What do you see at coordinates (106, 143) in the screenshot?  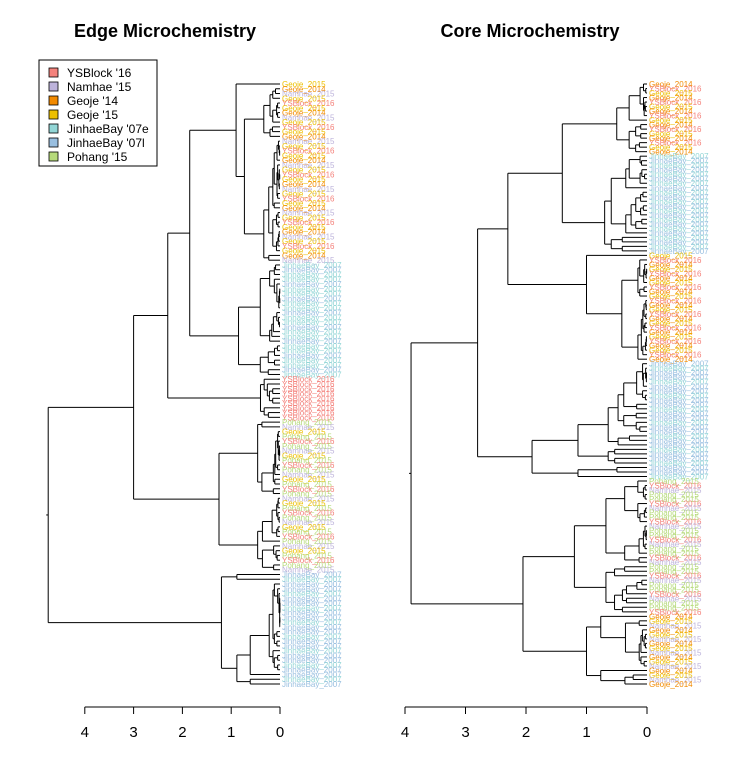 I see `legend-label: JinhaeBay '07l` at bounding box center [106, 143].